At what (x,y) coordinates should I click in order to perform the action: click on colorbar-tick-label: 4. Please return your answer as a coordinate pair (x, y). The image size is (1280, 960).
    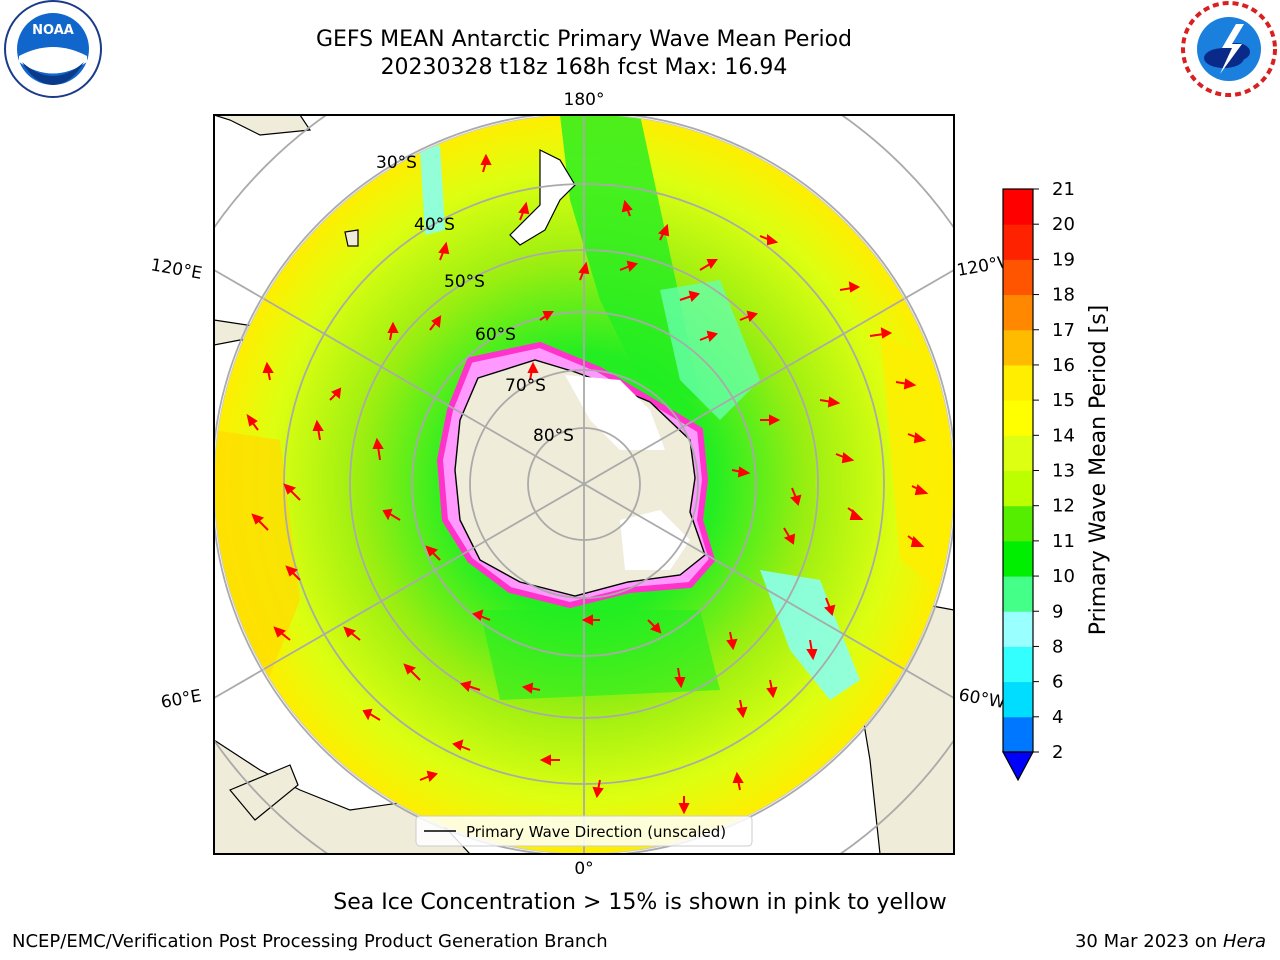
    Looking at the image, I should click on (1057, 717).